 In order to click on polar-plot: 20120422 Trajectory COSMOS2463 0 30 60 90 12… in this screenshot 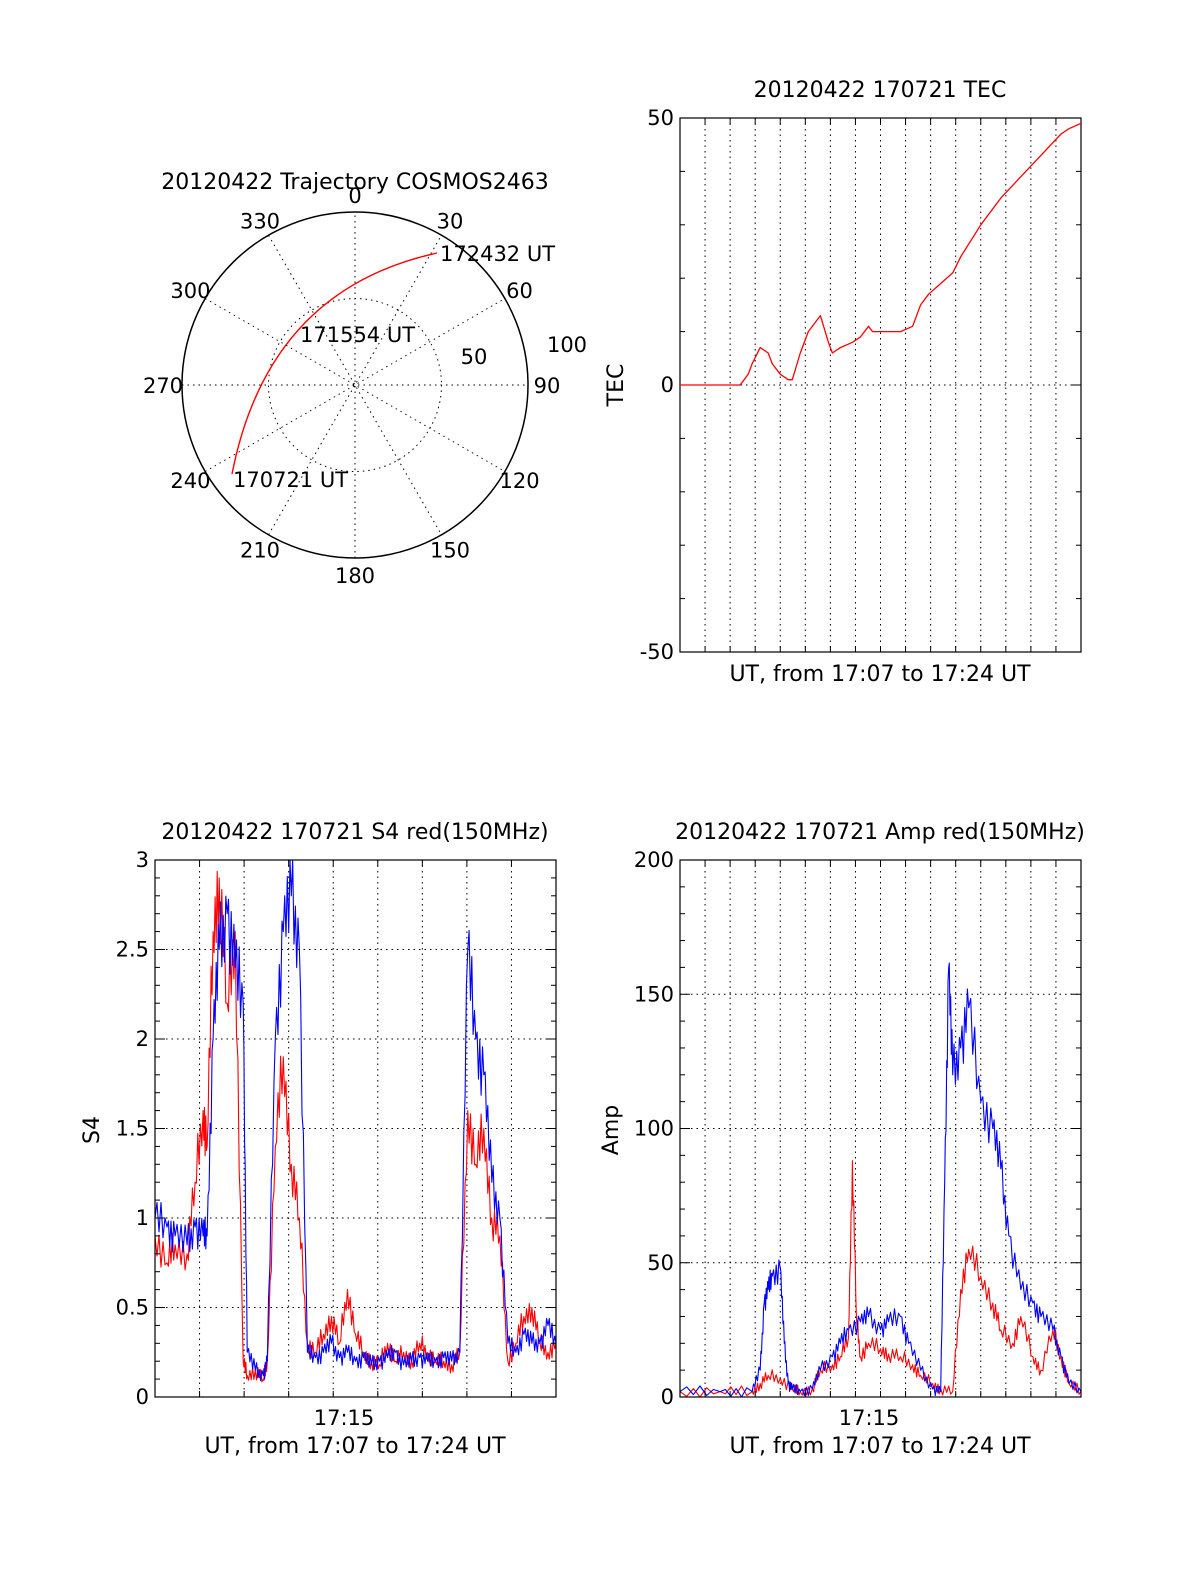, I will do `click(365, 379)`.